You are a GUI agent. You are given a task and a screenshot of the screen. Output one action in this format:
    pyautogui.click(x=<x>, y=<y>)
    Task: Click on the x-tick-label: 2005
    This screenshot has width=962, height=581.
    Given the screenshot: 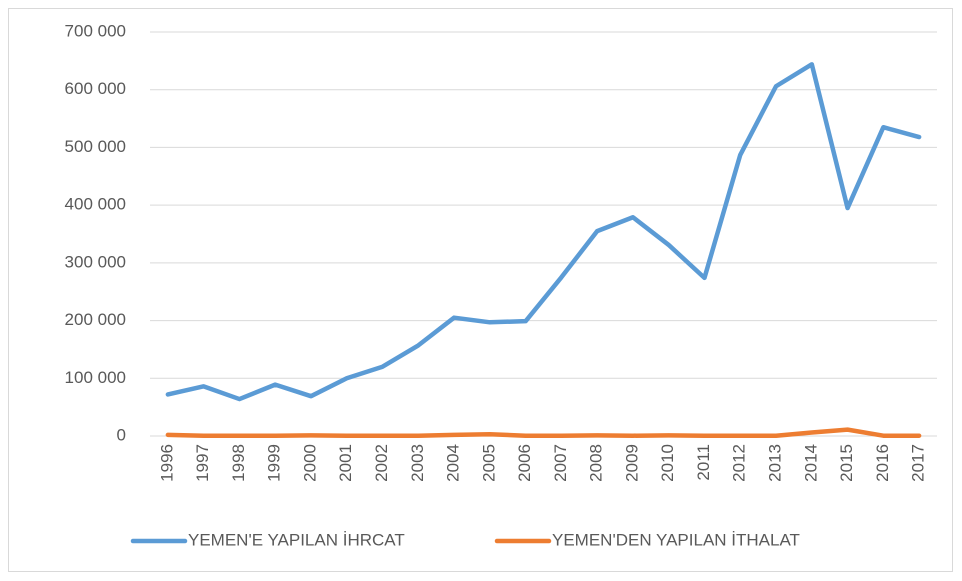 What is the action you would take?
    pyautogui.click(x=488, y=463)
    